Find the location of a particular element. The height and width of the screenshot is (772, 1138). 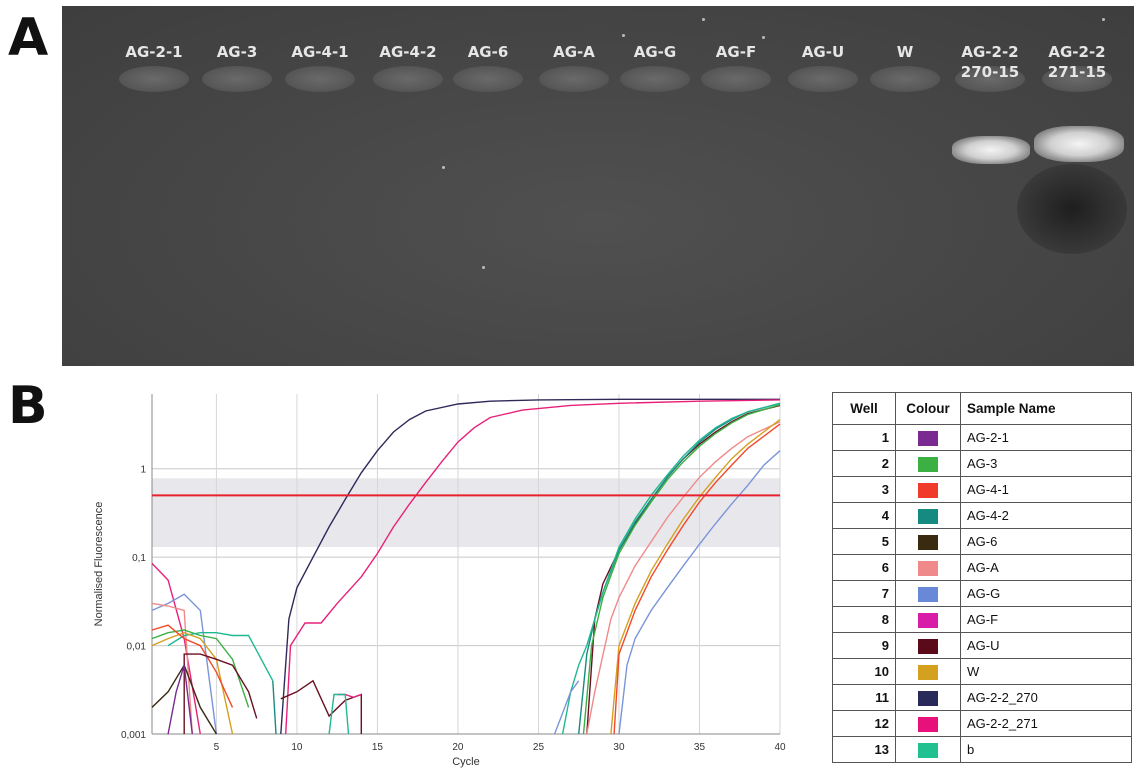

gel-lane-label: AG-4-1 is located at coordinates (320, 52).